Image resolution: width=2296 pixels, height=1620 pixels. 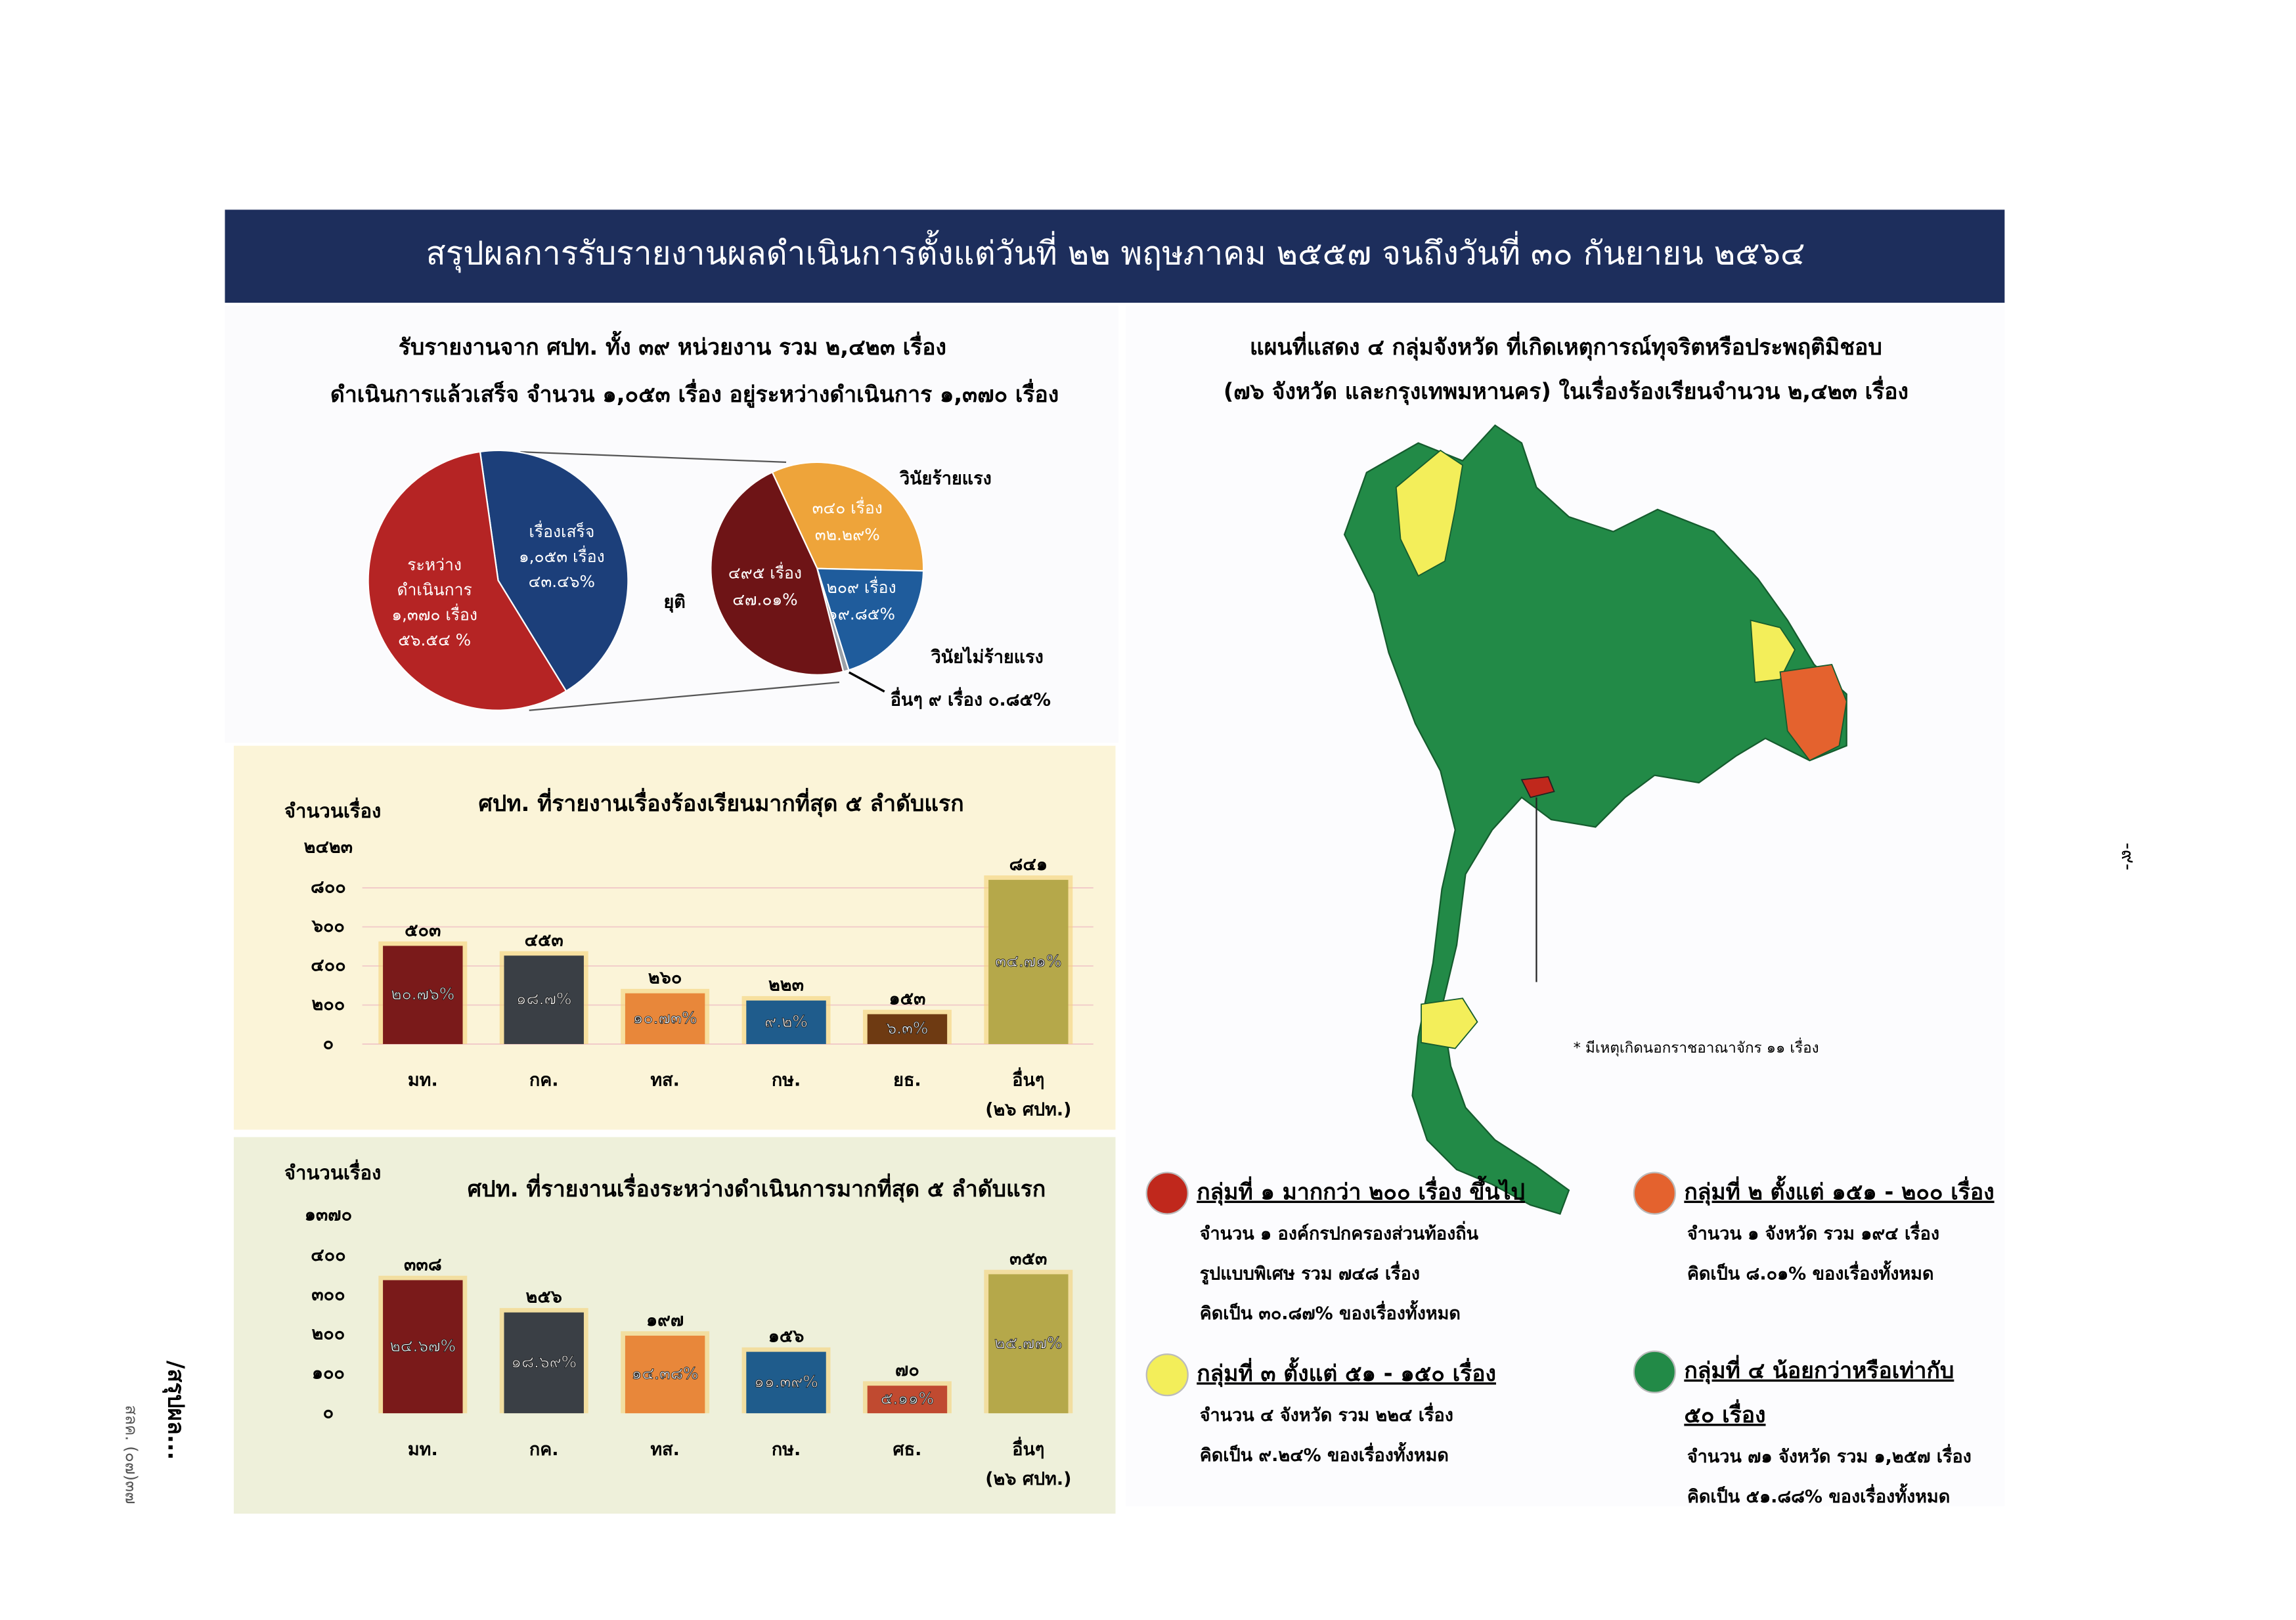 I want to click on annotation-arrow, so click(x=866, y=682).